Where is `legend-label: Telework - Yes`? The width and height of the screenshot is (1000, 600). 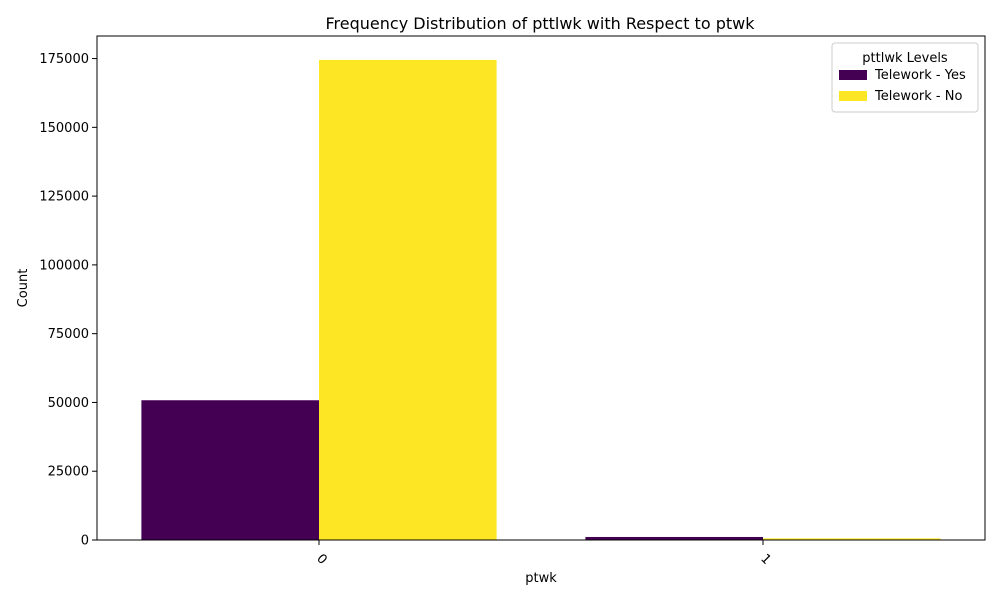 legend-label: Telework - Yes is located at coordinates (920, 75).